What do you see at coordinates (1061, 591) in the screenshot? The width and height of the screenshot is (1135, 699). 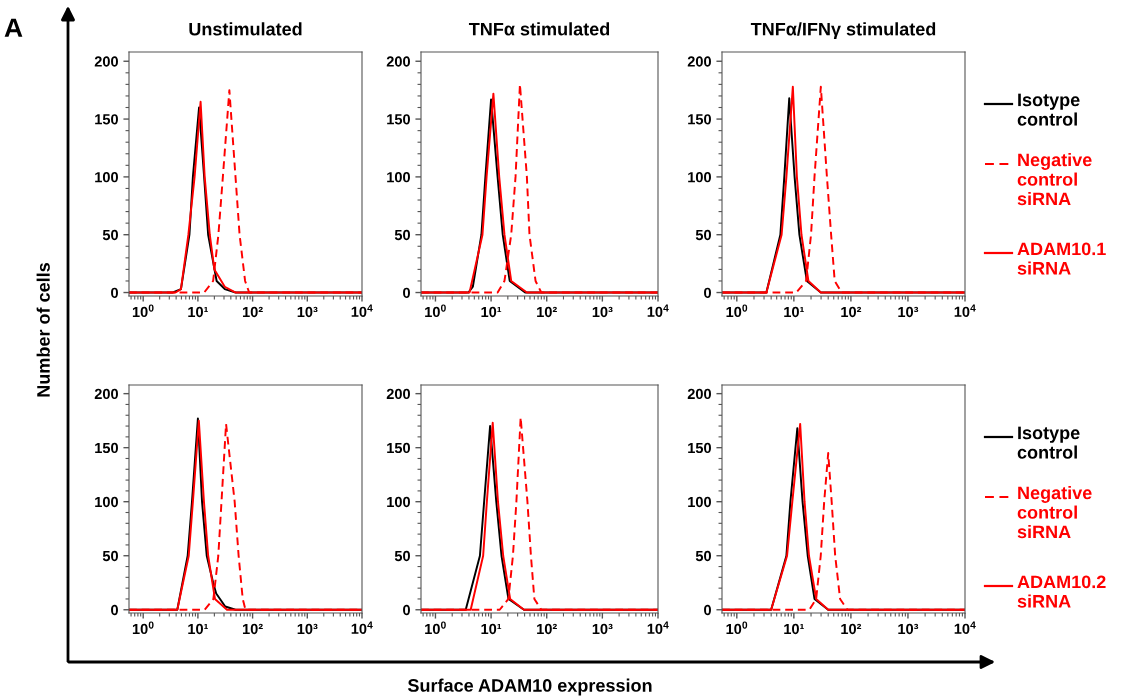 I see `legend-label: ADAM10.2 siRNA` at bounding box center [1061, 591].